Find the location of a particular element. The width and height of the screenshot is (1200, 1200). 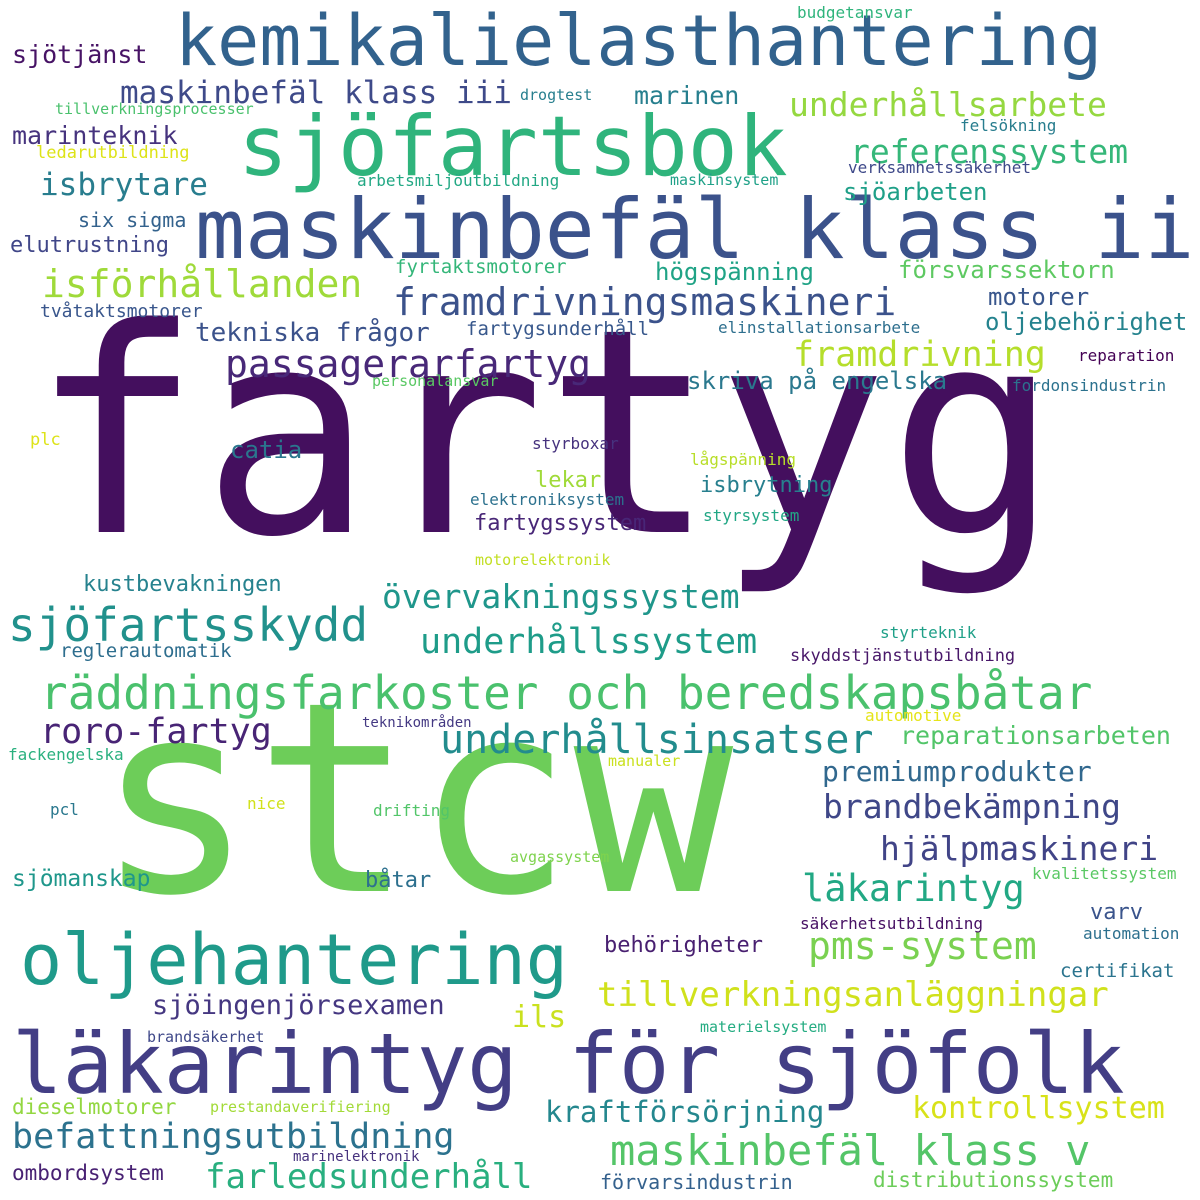

cloud-word: framdrivningsmaskineri is located at coordinates (645, 302).